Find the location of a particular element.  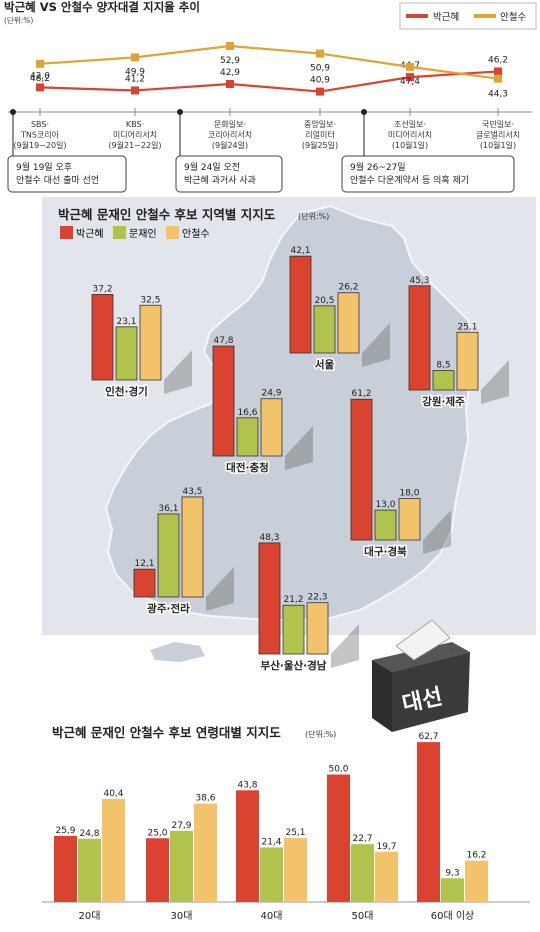

trend-value-label: 41,2 is located at coordinates (135, 79).